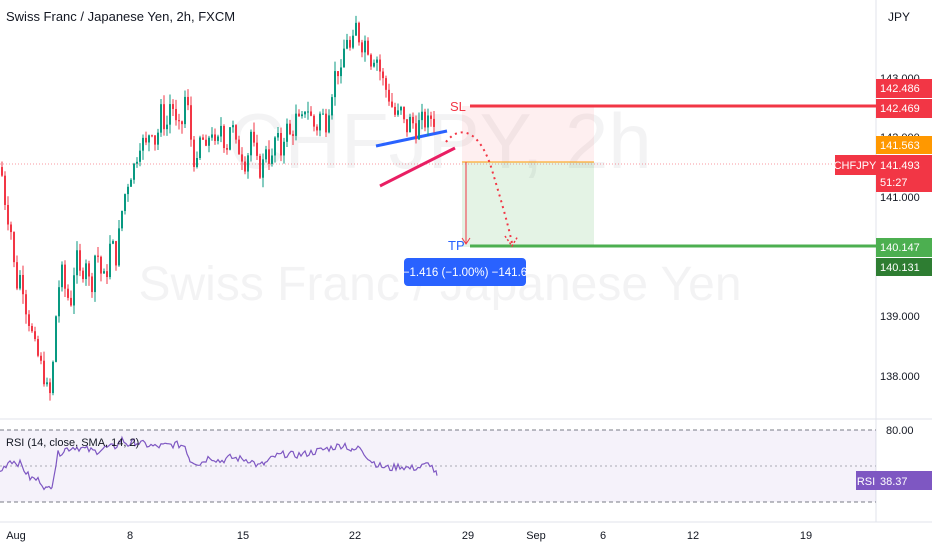 Image resolution: width=932 pixels, height=550 pixels. What do you see at coordinates (536, 536) in the screenshot?
I see `time-label-sep: Sep` at bounding box center [536, 536].